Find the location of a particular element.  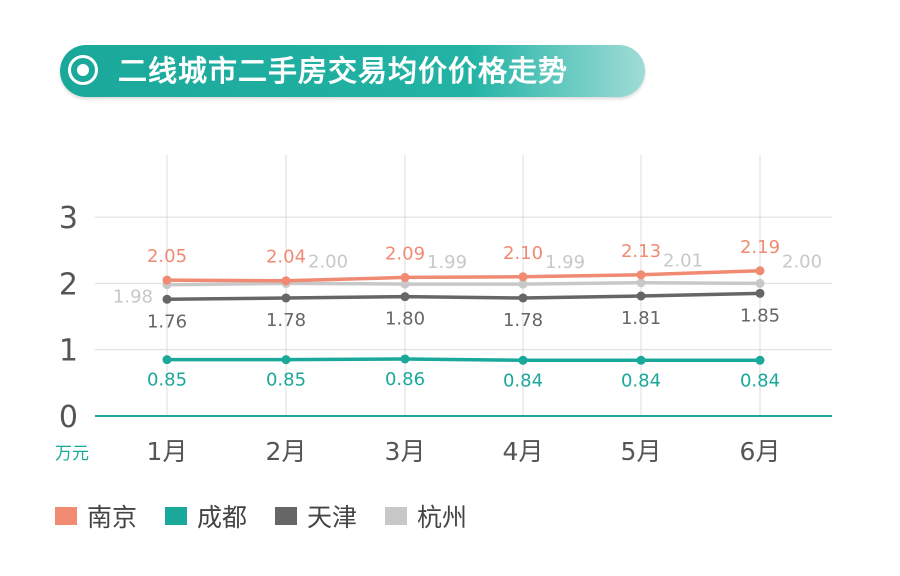

data-label: 2.04 is located at coordinates (286, 257).